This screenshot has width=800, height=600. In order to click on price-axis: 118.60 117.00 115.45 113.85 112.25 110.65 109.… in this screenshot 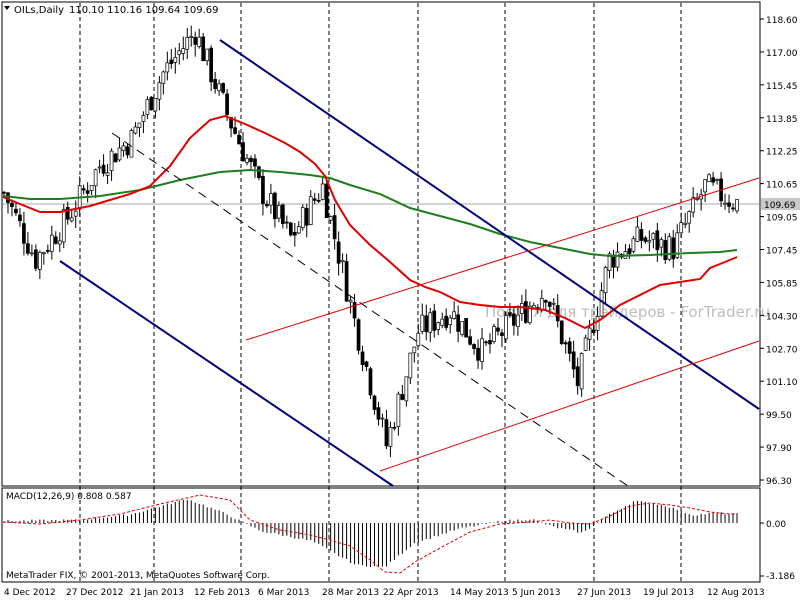, I will do `click(779, 251)`.